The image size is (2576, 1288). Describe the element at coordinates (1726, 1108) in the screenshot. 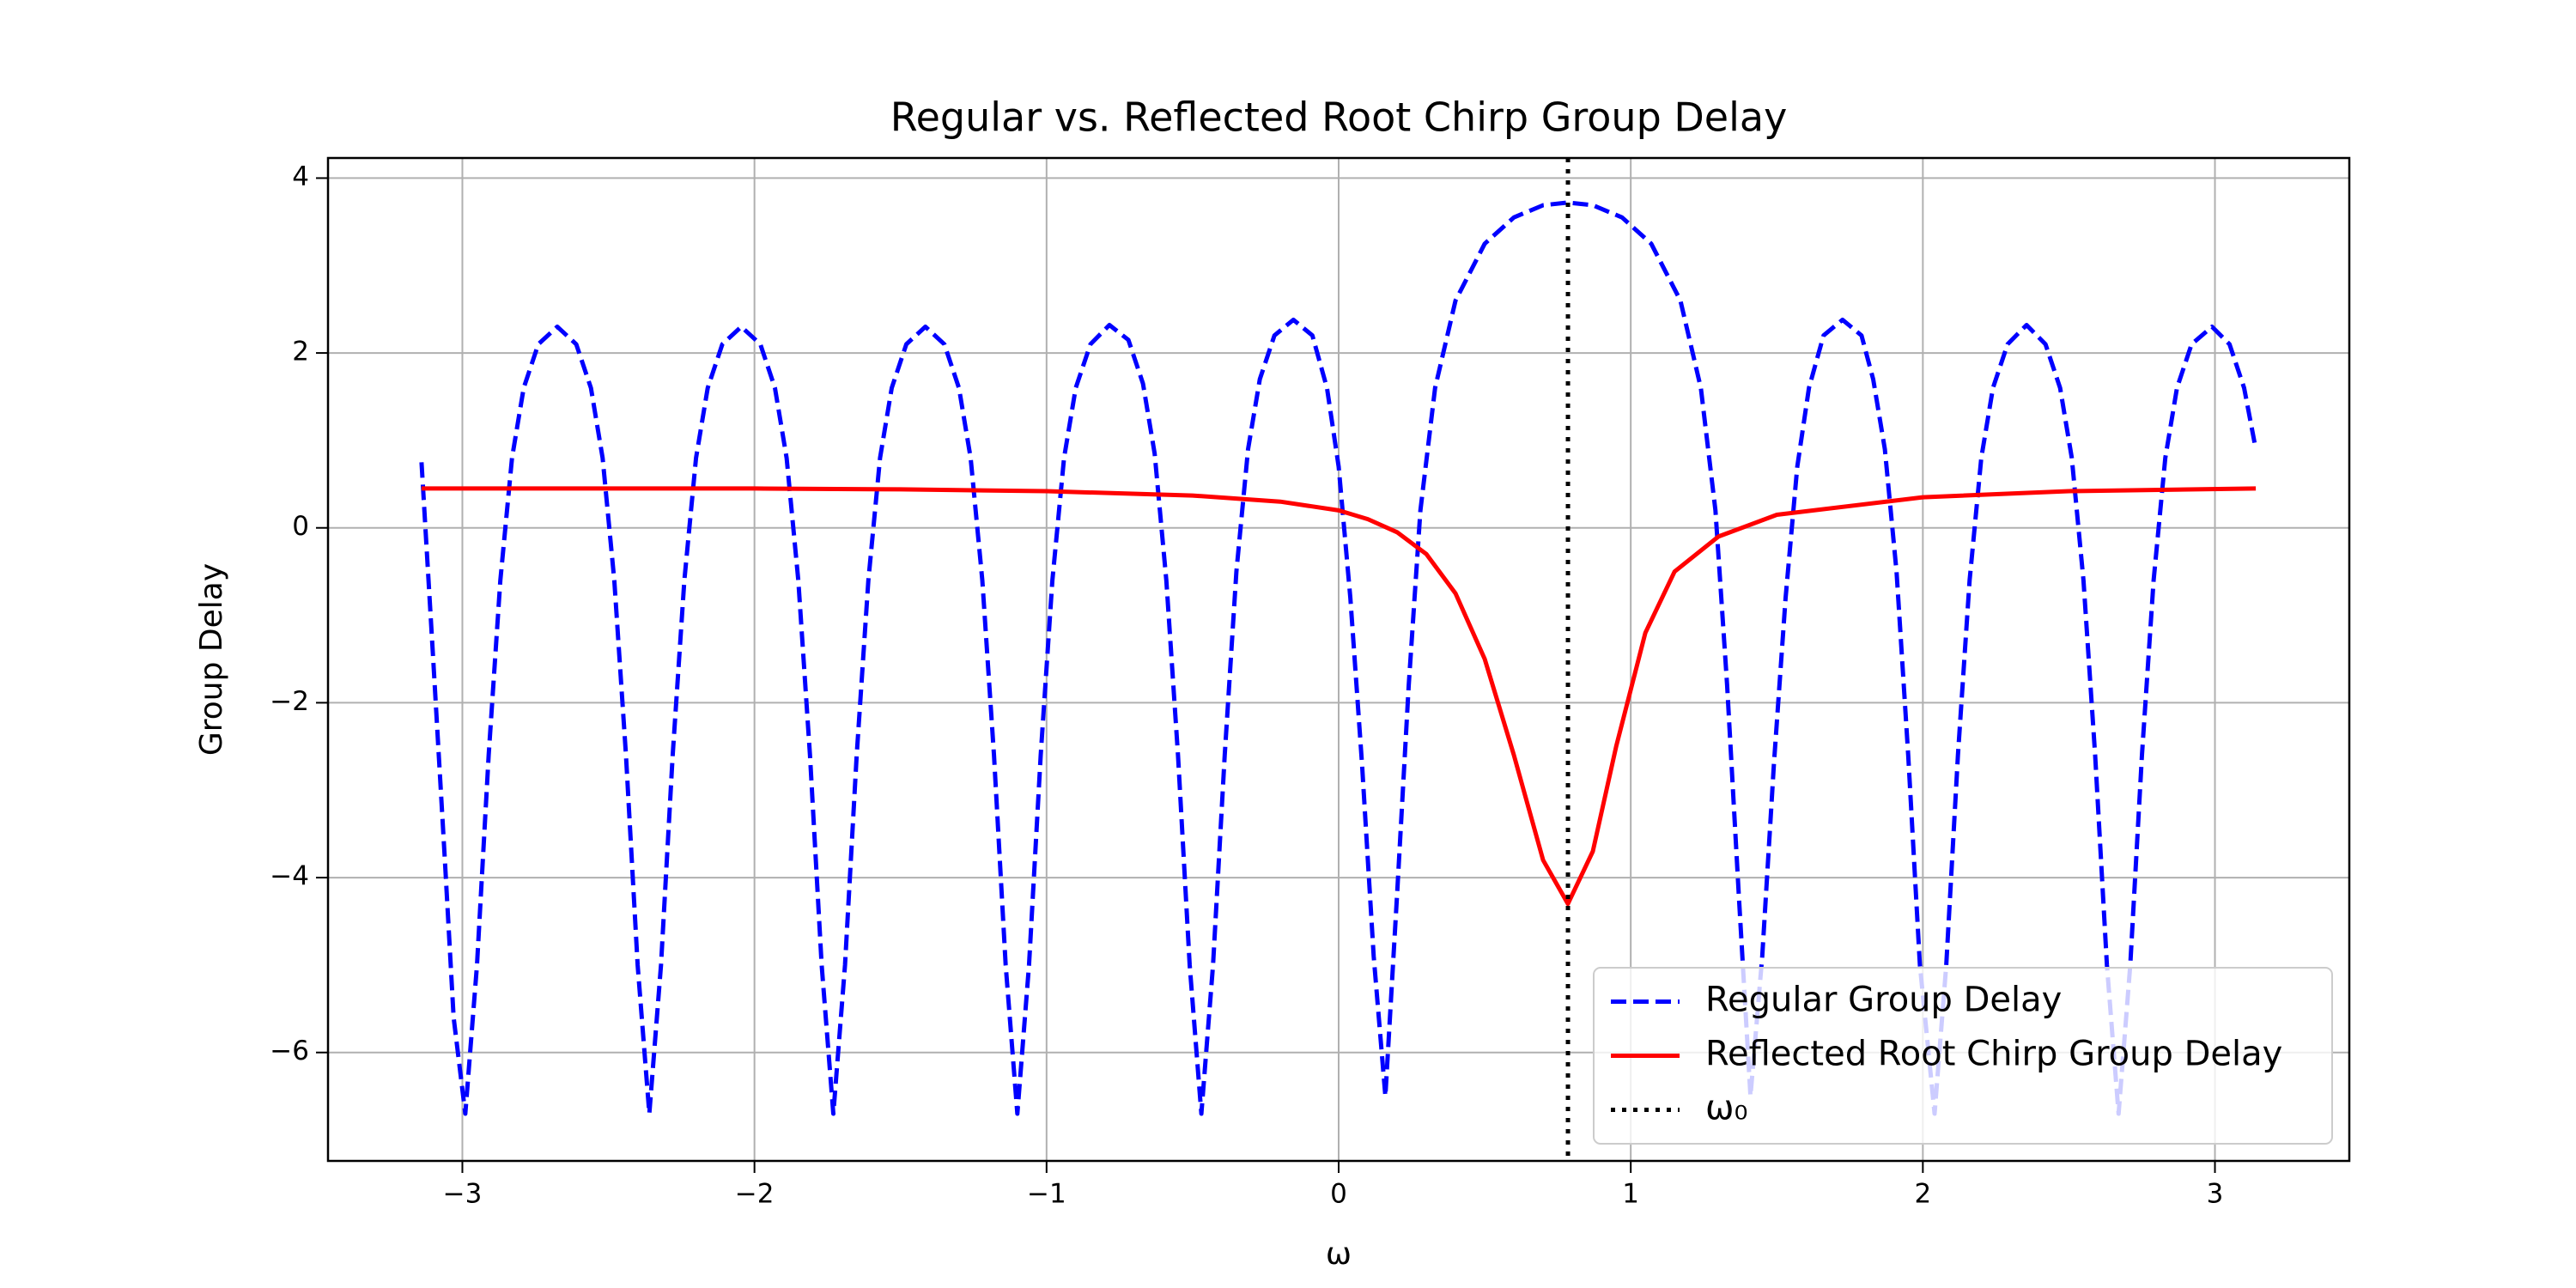

I see `legend-label: ω₀` at that location.